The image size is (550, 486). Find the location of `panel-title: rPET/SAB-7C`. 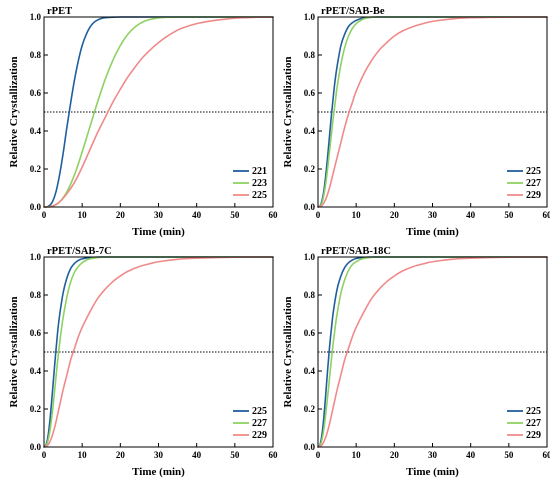

panel-title: rPET/SAB-7C is located at coordinates (79, 251).